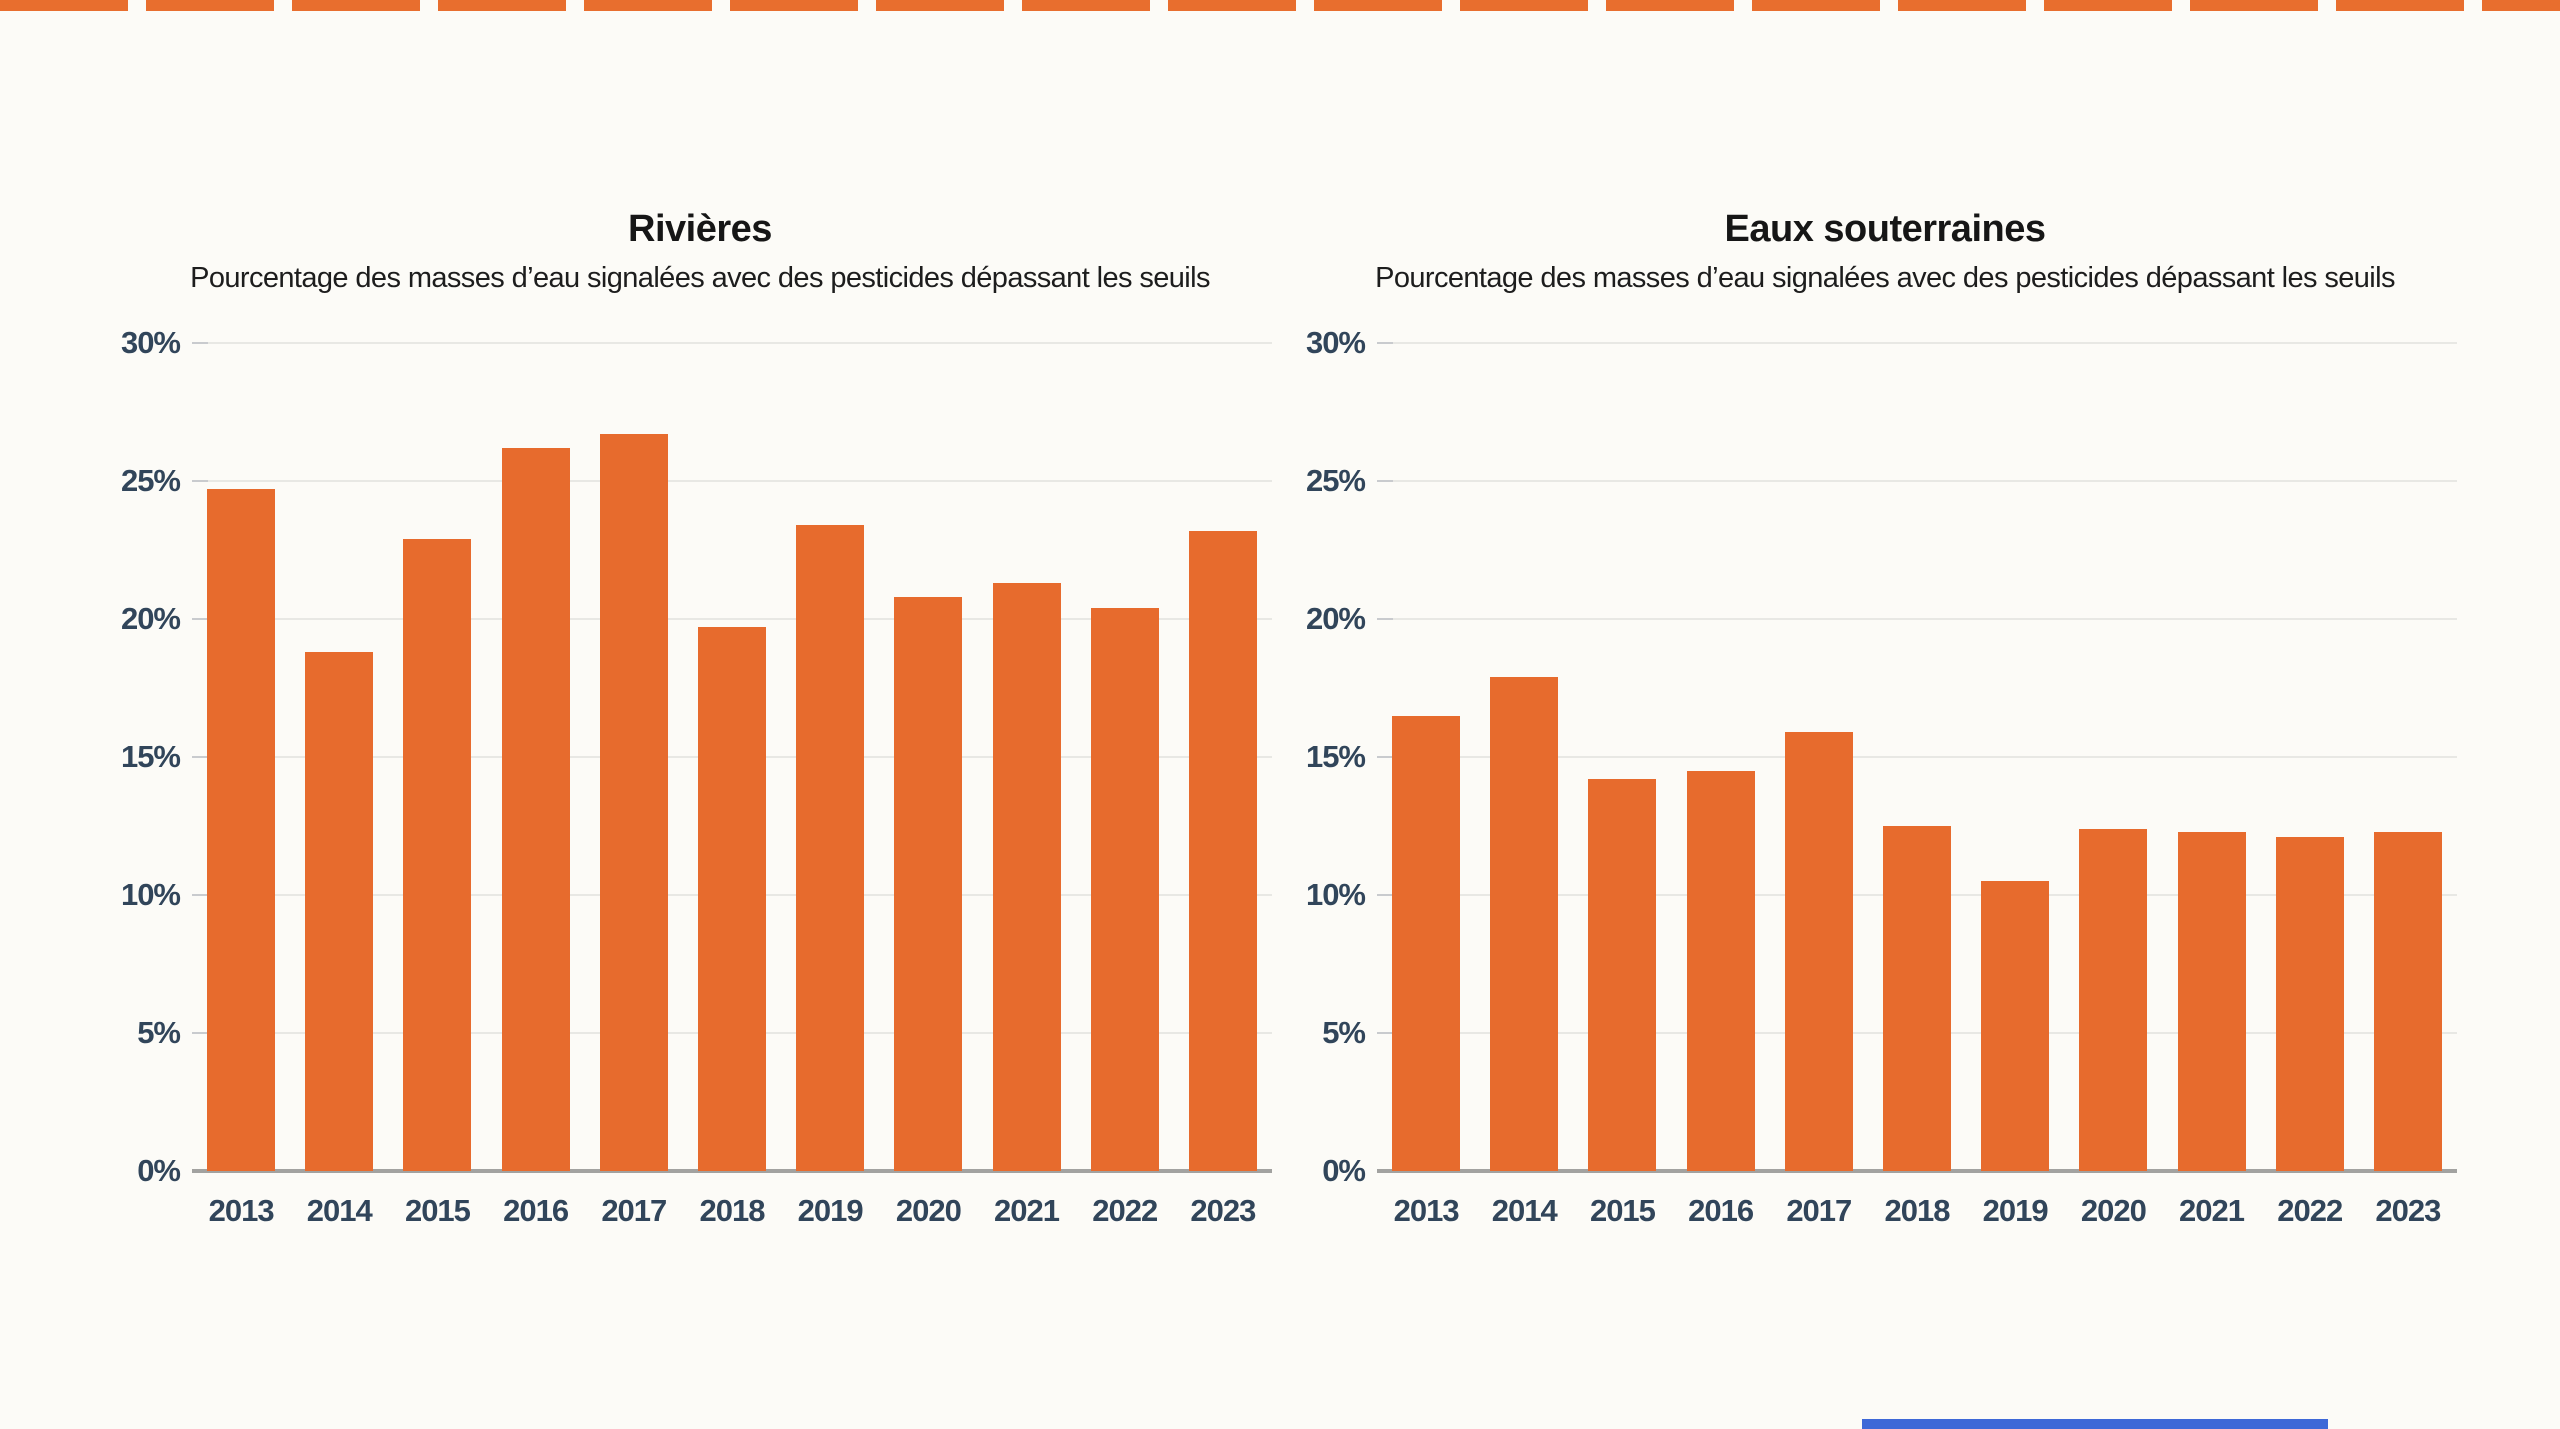 Image resolution: width=2560 pixels, height=1429 pixels. What do you see at coordinates (1885, 229) in the screenshot?
I see `chart-title: Eaux souterraines` at bounding box center [1885, 229].